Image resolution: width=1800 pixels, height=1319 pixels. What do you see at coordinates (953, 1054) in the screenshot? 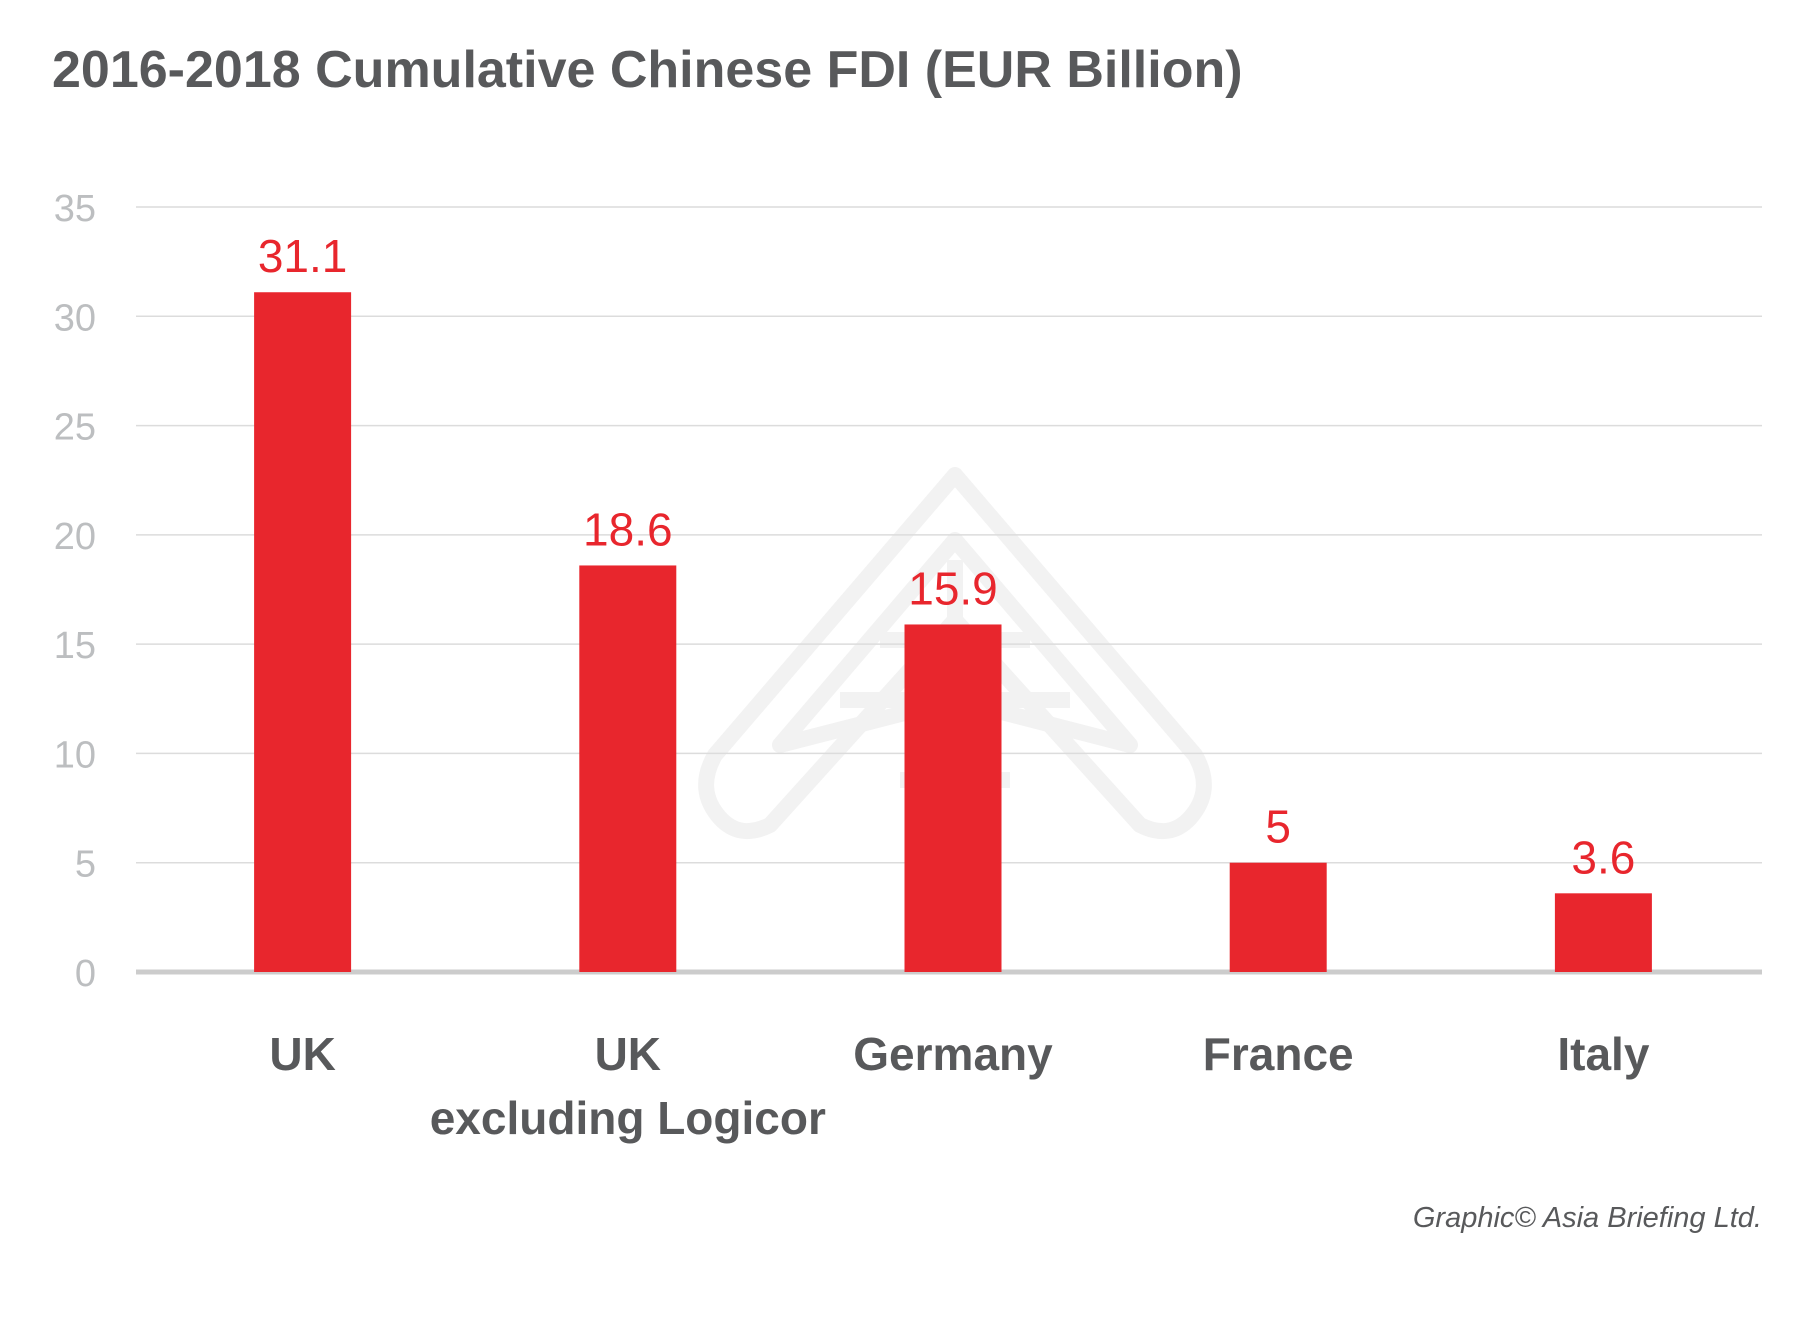
I see `x-tick-label: Germany` at bounding box center [953, 1054].